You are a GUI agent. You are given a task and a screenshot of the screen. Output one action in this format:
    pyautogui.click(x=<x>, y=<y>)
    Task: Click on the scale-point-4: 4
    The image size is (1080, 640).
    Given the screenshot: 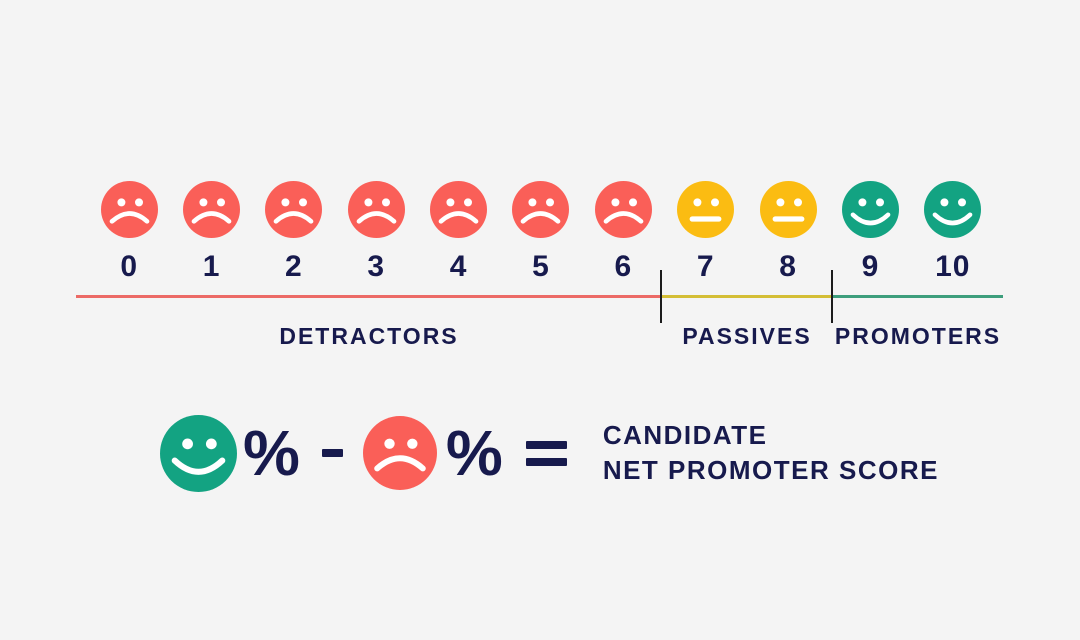 What is the action you would take?
    pyautogui.click(x=458, y=232)
    